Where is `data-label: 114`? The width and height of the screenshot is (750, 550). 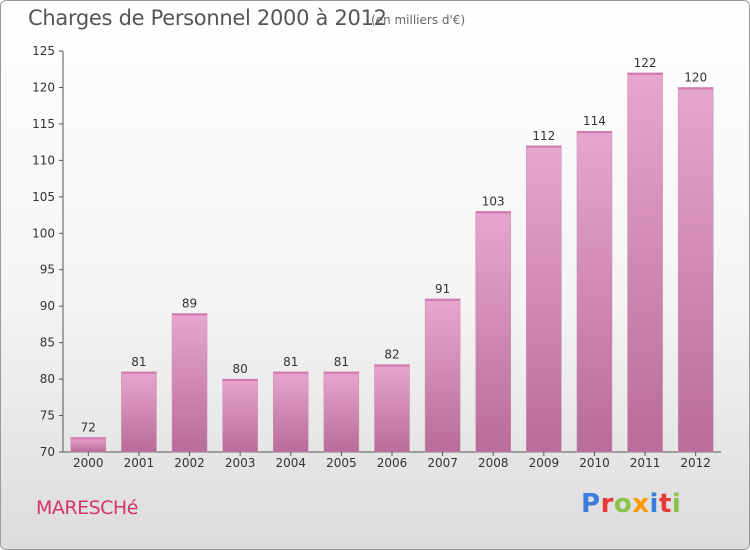 data-label: 114 is located at coordinates (594, 121).